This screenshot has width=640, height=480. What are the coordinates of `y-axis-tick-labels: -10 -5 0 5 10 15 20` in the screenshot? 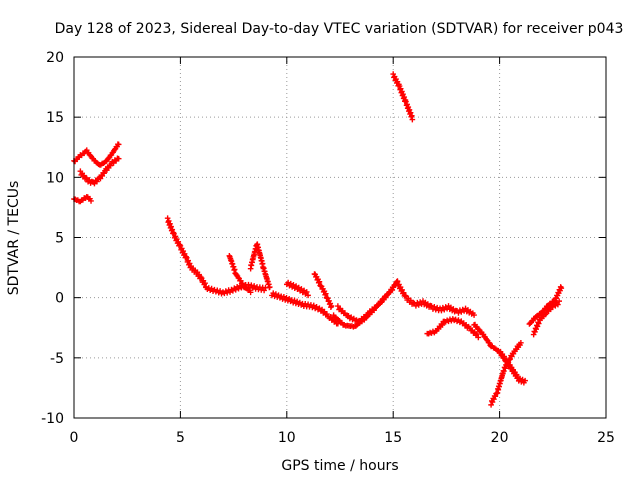 It's located at (52, 238).